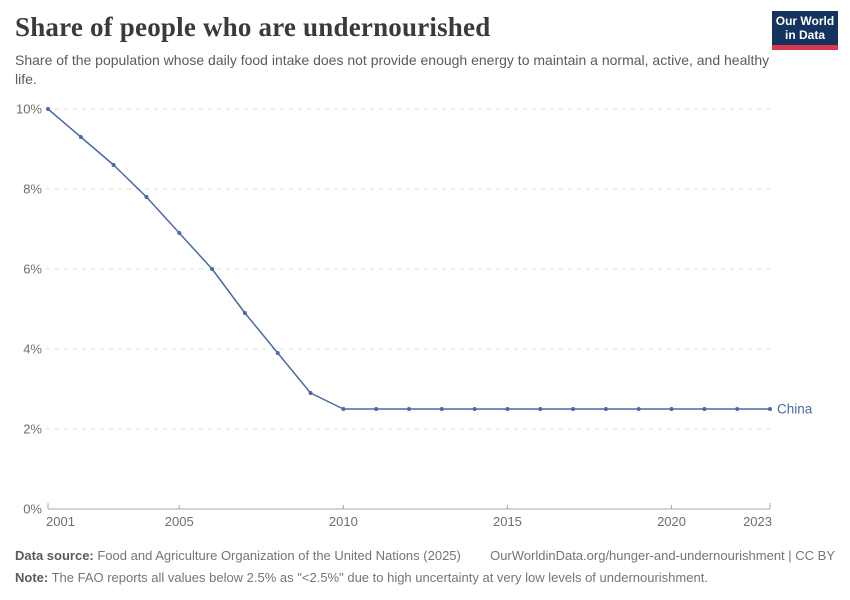 The width and height of the screenshot is (850, 600). What do you see at coordinates (795, 409) in the screenshot?
I see `series-label-china: China` at bounding box center [795, 409].